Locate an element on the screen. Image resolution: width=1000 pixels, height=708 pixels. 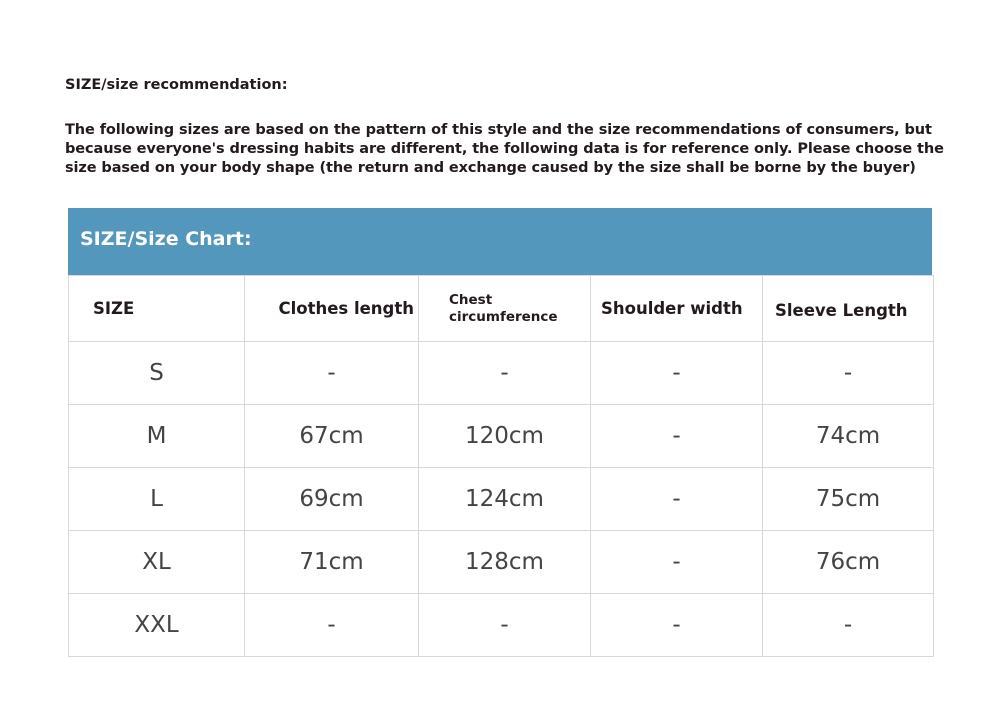
table-row: M 67cm 120cm -74cm is located at coordinates (501, 436).